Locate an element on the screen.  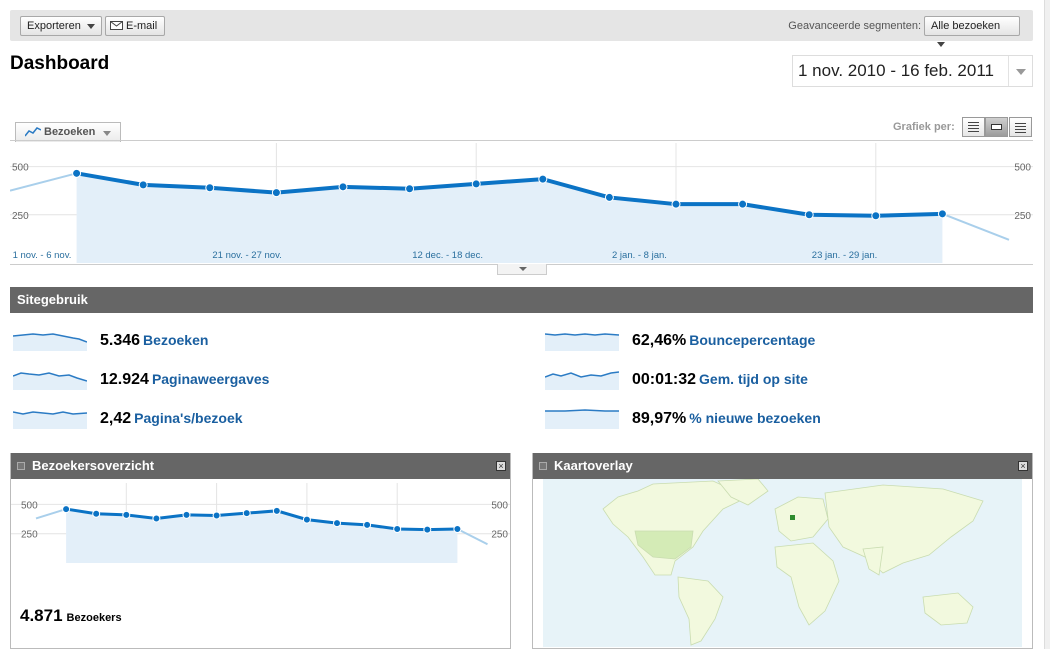
sparkline-avg-time is located at coordinates (582, 380).